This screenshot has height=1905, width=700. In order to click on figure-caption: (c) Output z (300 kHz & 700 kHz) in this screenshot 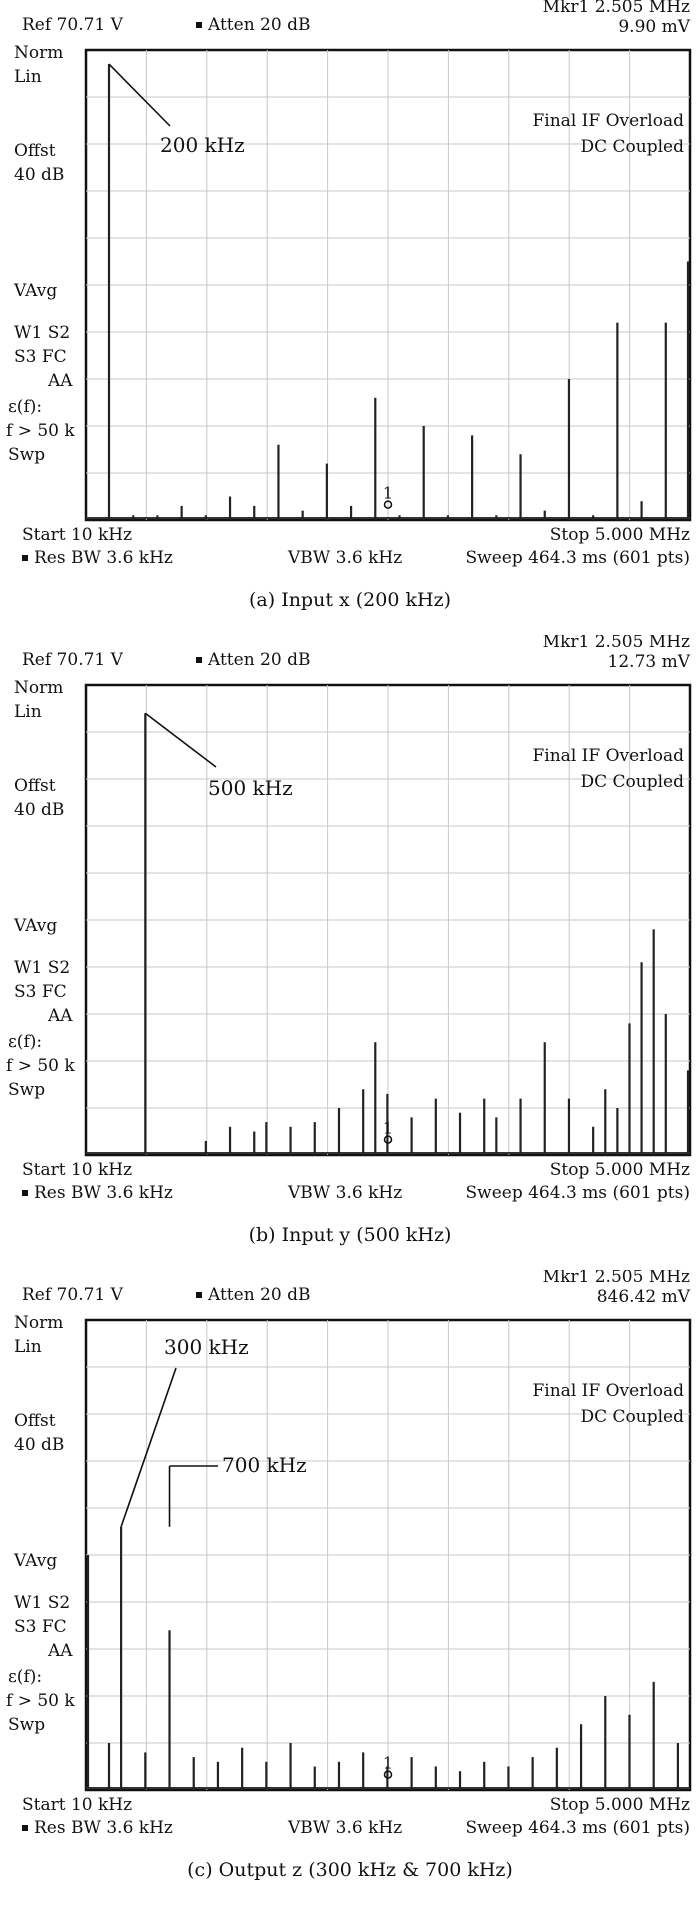, I will do `click(350, 1870)`.